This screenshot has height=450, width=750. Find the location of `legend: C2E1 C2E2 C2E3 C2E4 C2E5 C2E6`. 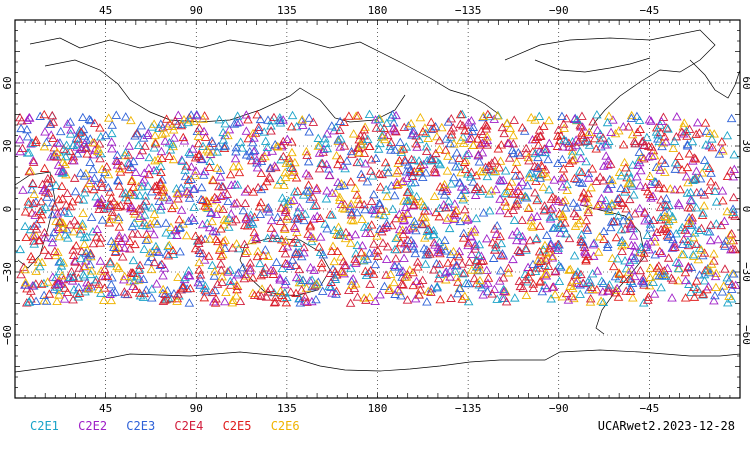

legend: C2E1 C2E2 C2E3 C2E4 C2E5 C2E6 is located at coordinates (171, 426).